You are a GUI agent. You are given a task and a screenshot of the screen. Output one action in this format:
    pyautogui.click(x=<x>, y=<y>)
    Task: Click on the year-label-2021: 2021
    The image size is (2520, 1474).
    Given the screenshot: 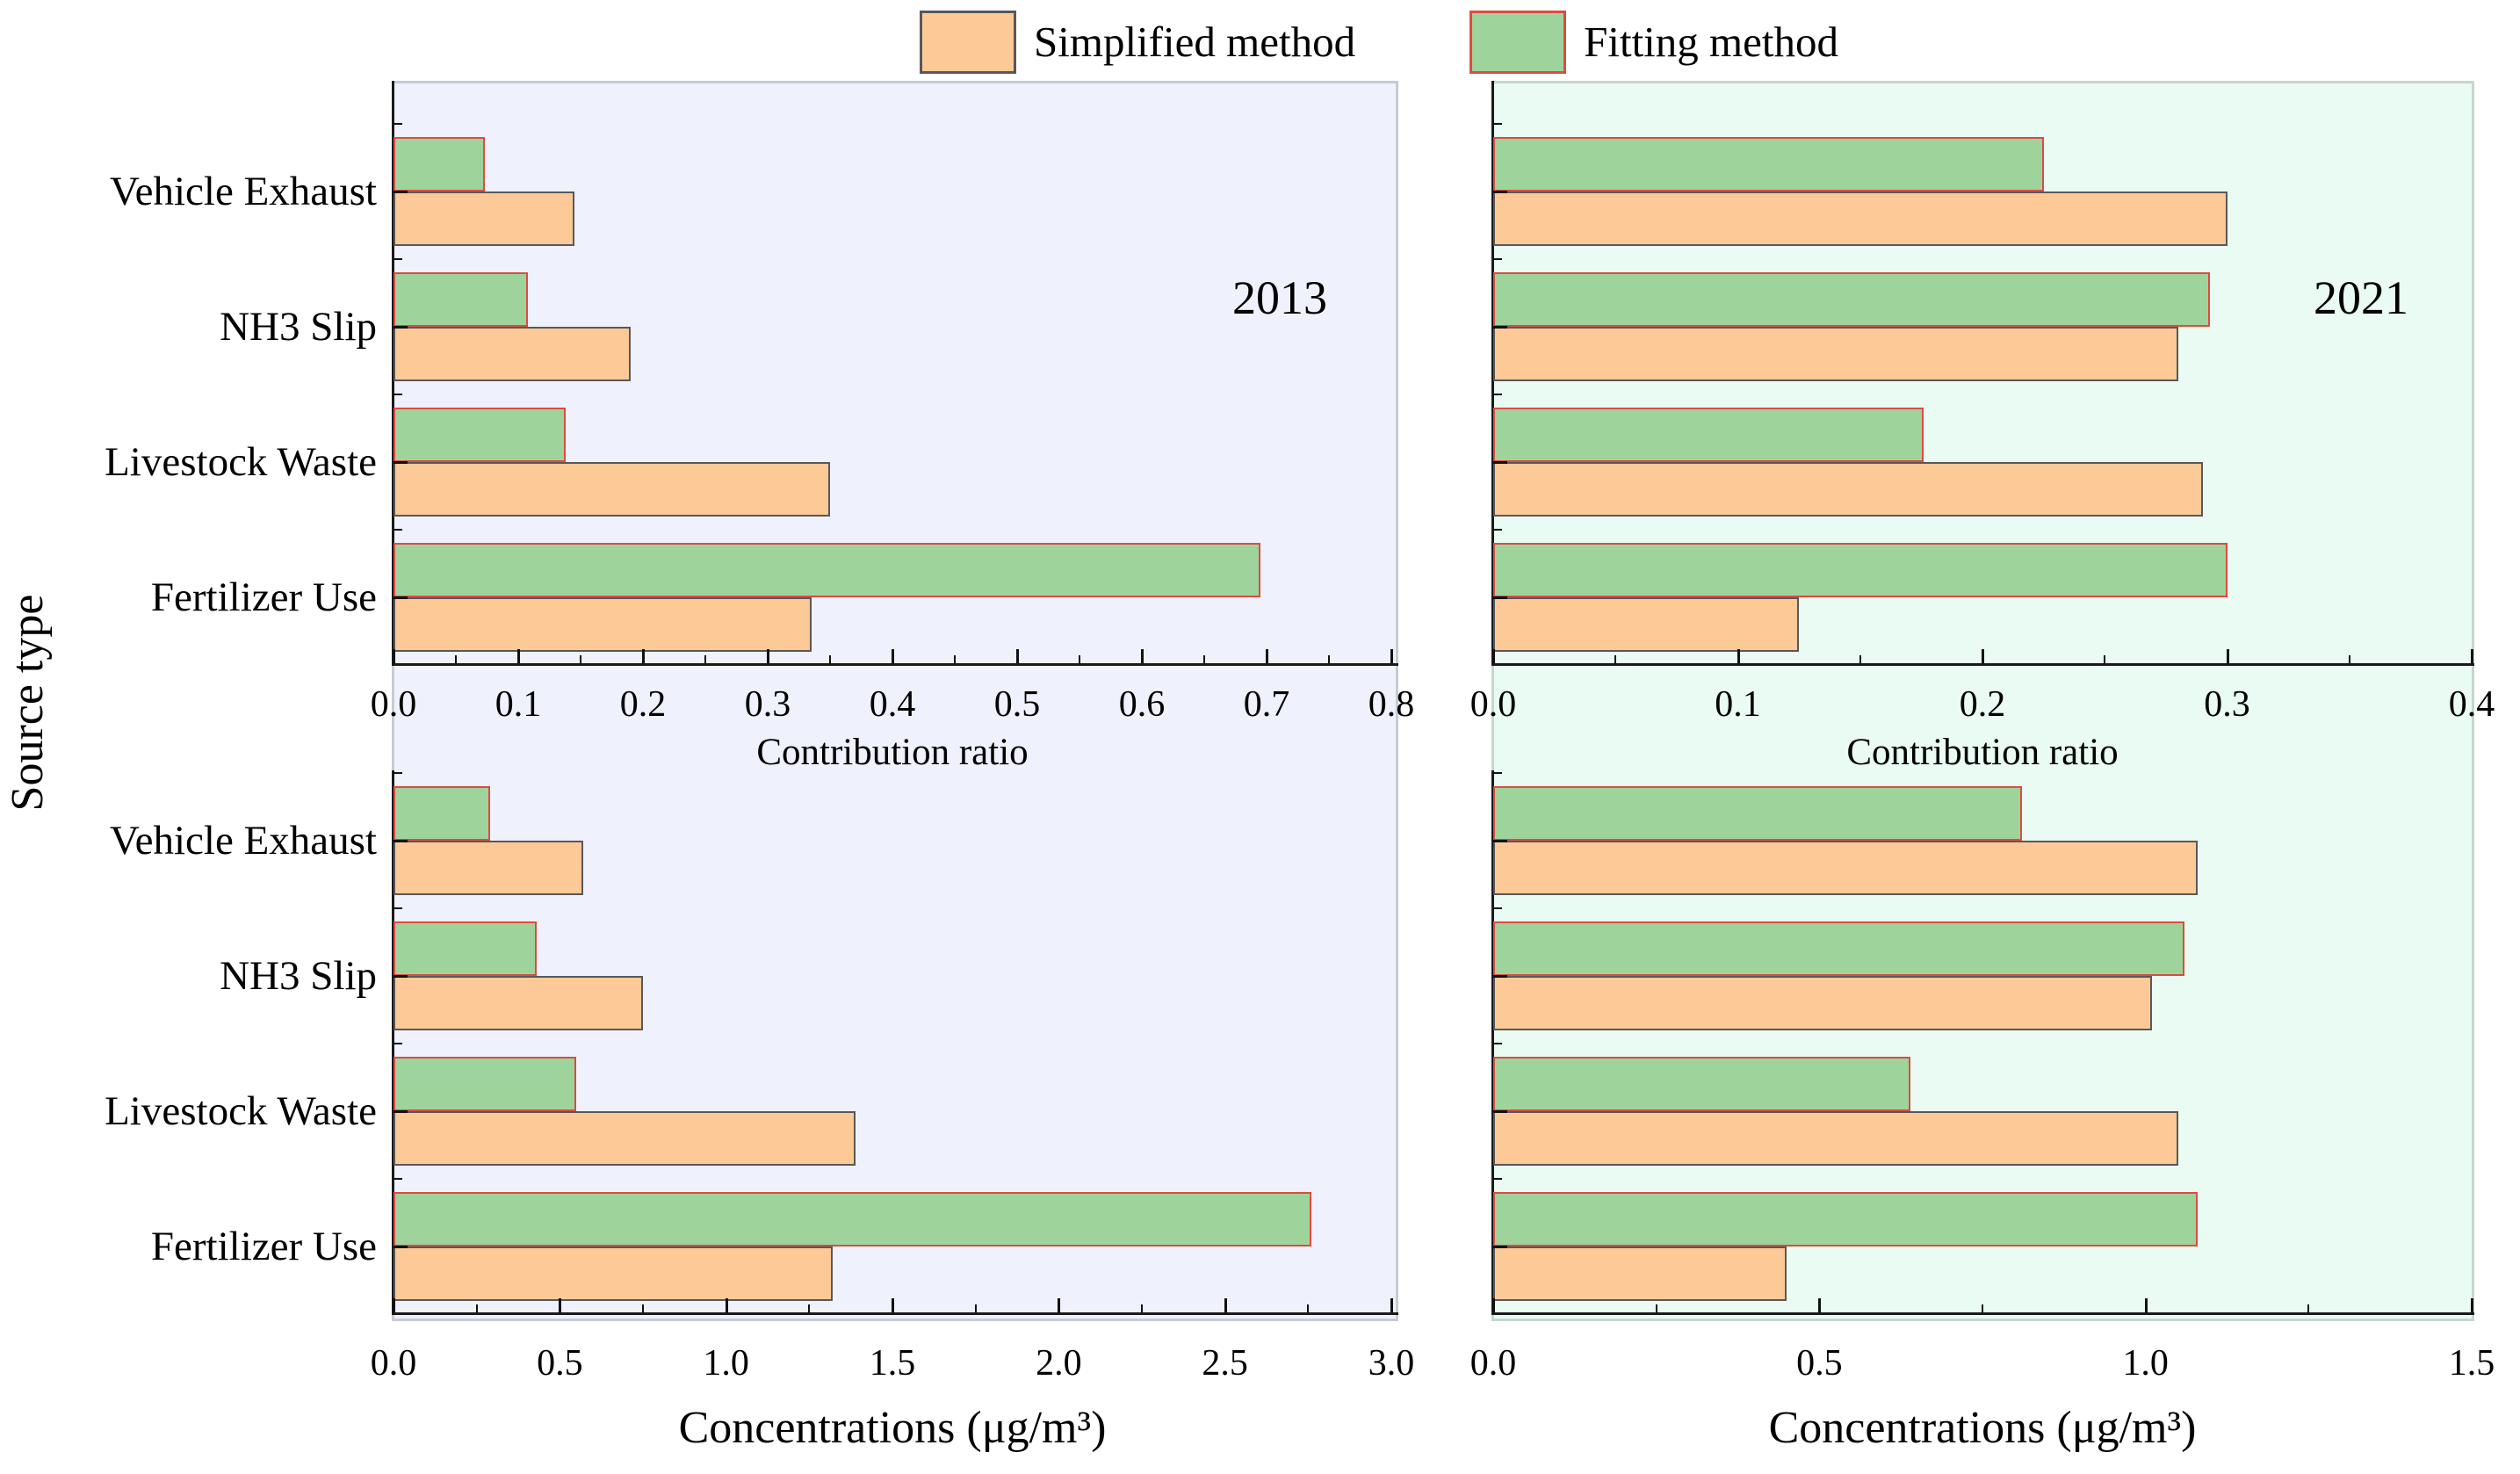 What is the action you would take?
    pyautogui.click(x=2361, y=297)
    